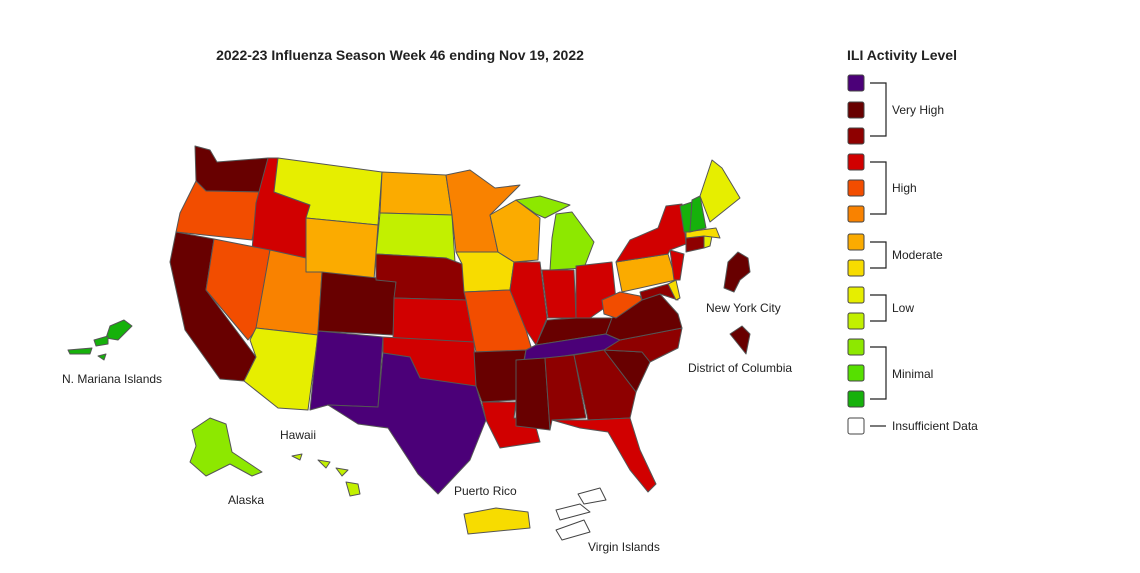 Image resolution: width=1140 pixels, height=573 pixels. What do you see at coordinates (433, 320) in the screenshot?
I see `state-KS` at bounding box center [433, 320].